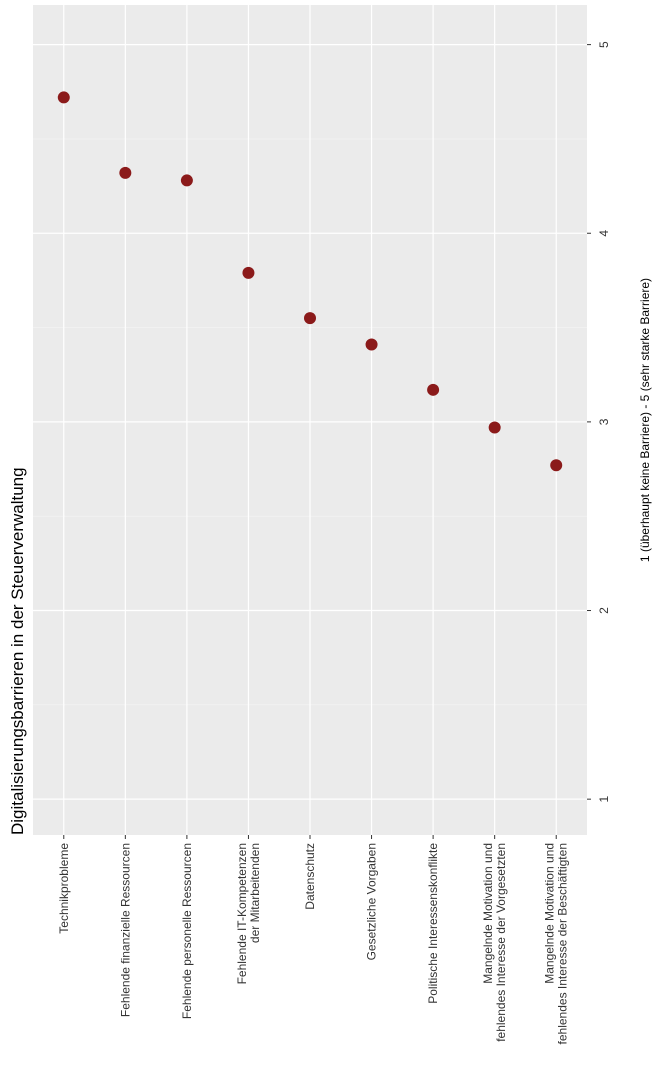 The image size is (656, 1077). I want to click on y-tick-label: 3, so click(604, 421).